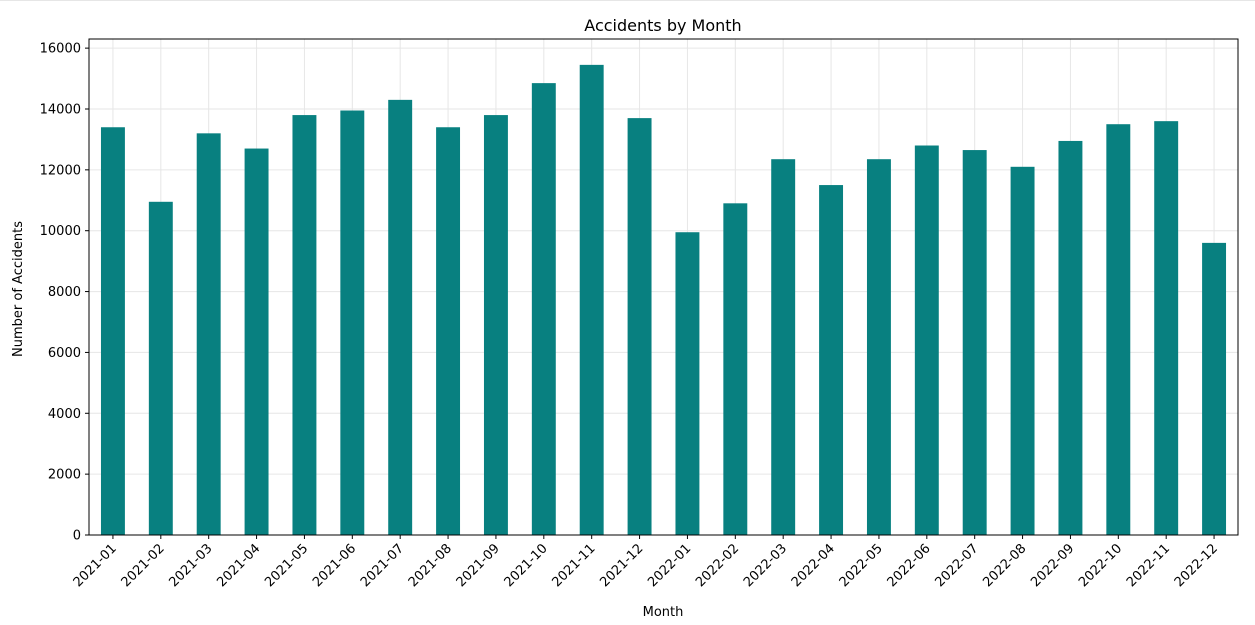  What do you see at coordinates (956, 565) in the screenshot?
I see `x-tick-label: 2022-07` at bounding box center [956, 565].